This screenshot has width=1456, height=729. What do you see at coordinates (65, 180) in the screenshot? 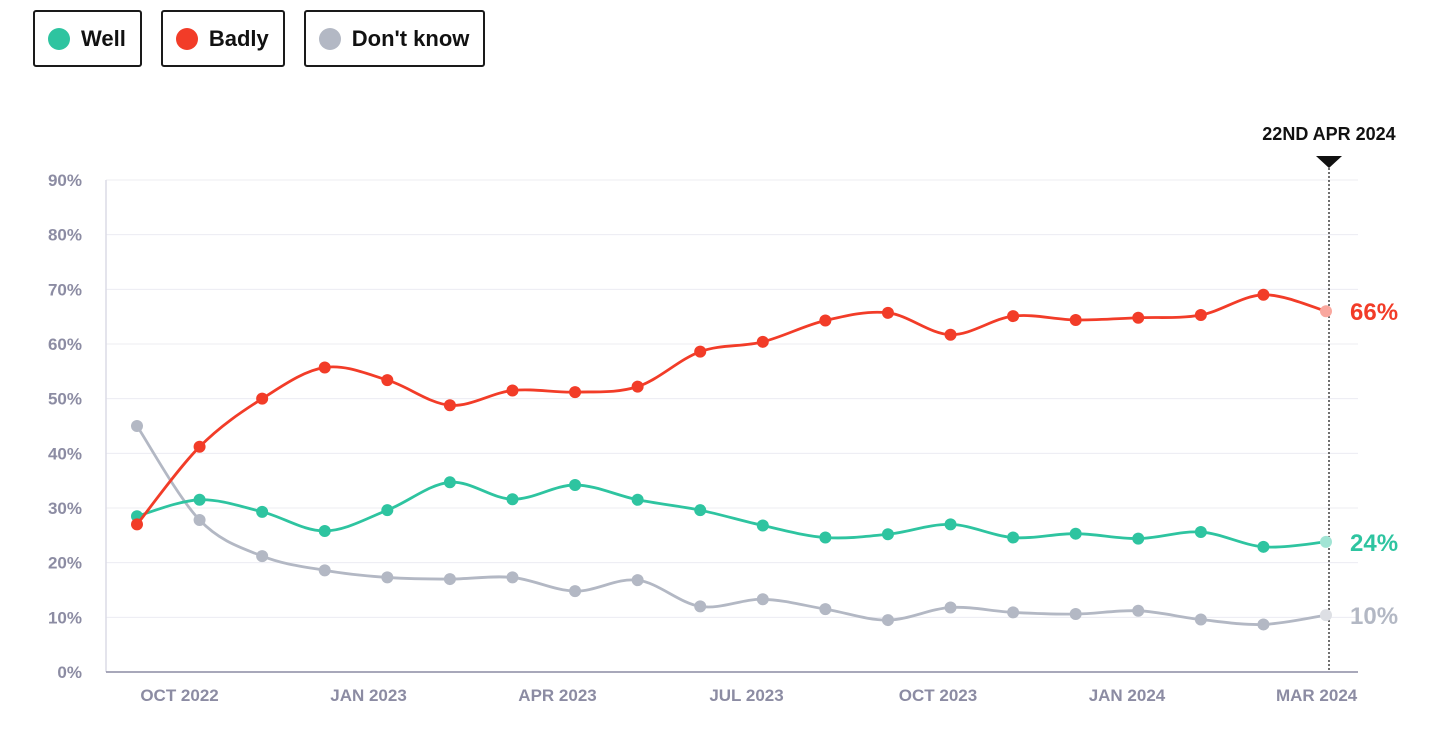
I see `y-tick-label: 90%` at bounding box center [65, 180].